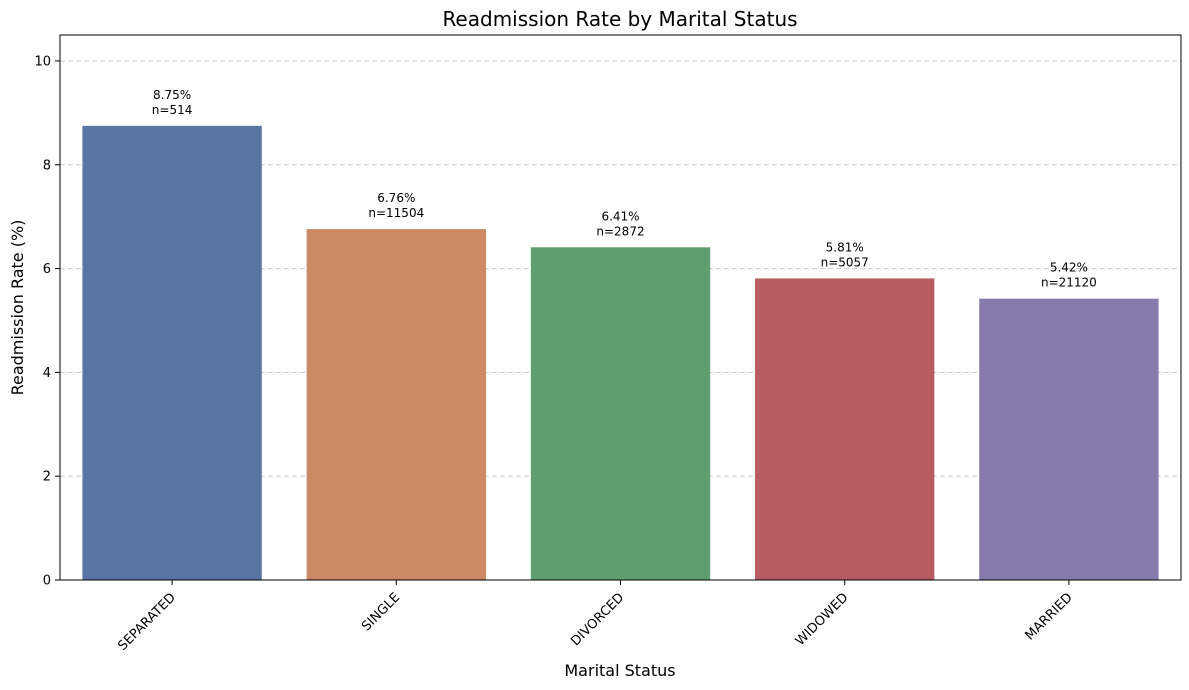  What do you see at coordinates (845, 247) in the screenshot?
I see `bar-value-label: 5.81%` at bounding box center [845, 247].